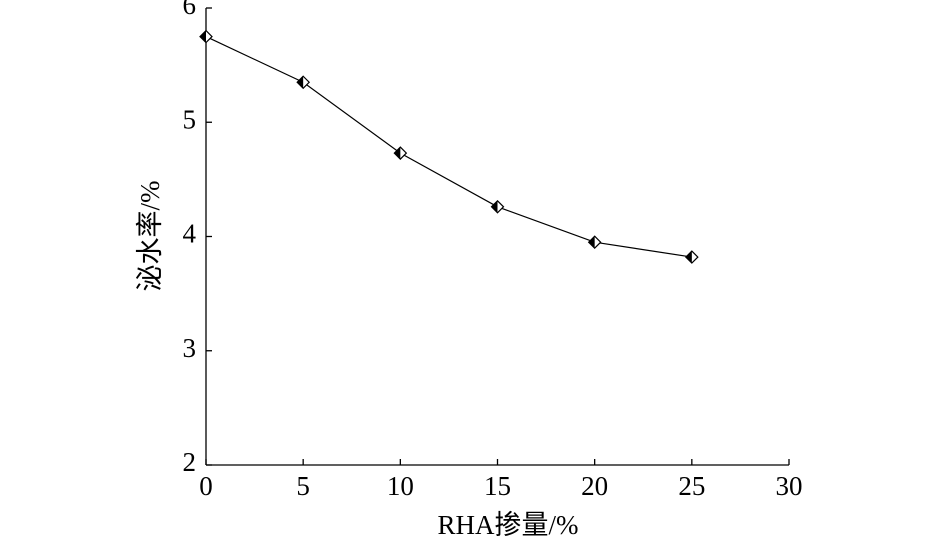 The image size is (944, 545). I want to click on y-tick-label: 2, so click(190, 462).